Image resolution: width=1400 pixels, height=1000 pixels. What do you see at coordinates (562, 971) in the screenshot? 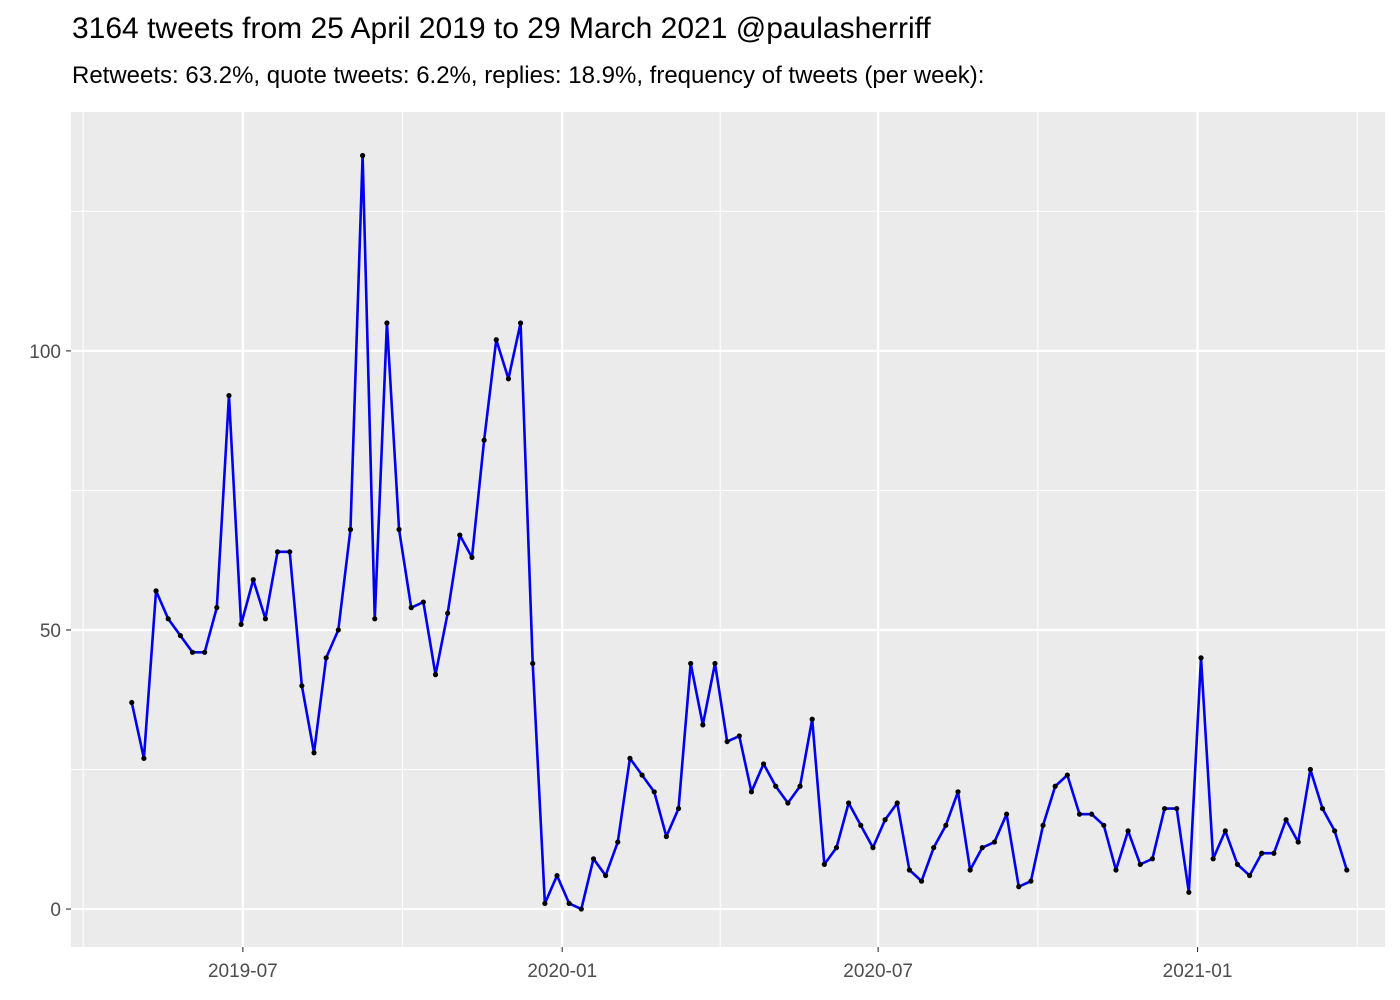
I see `x-tick-label: 2020-01` at bounding box center [562, 971].